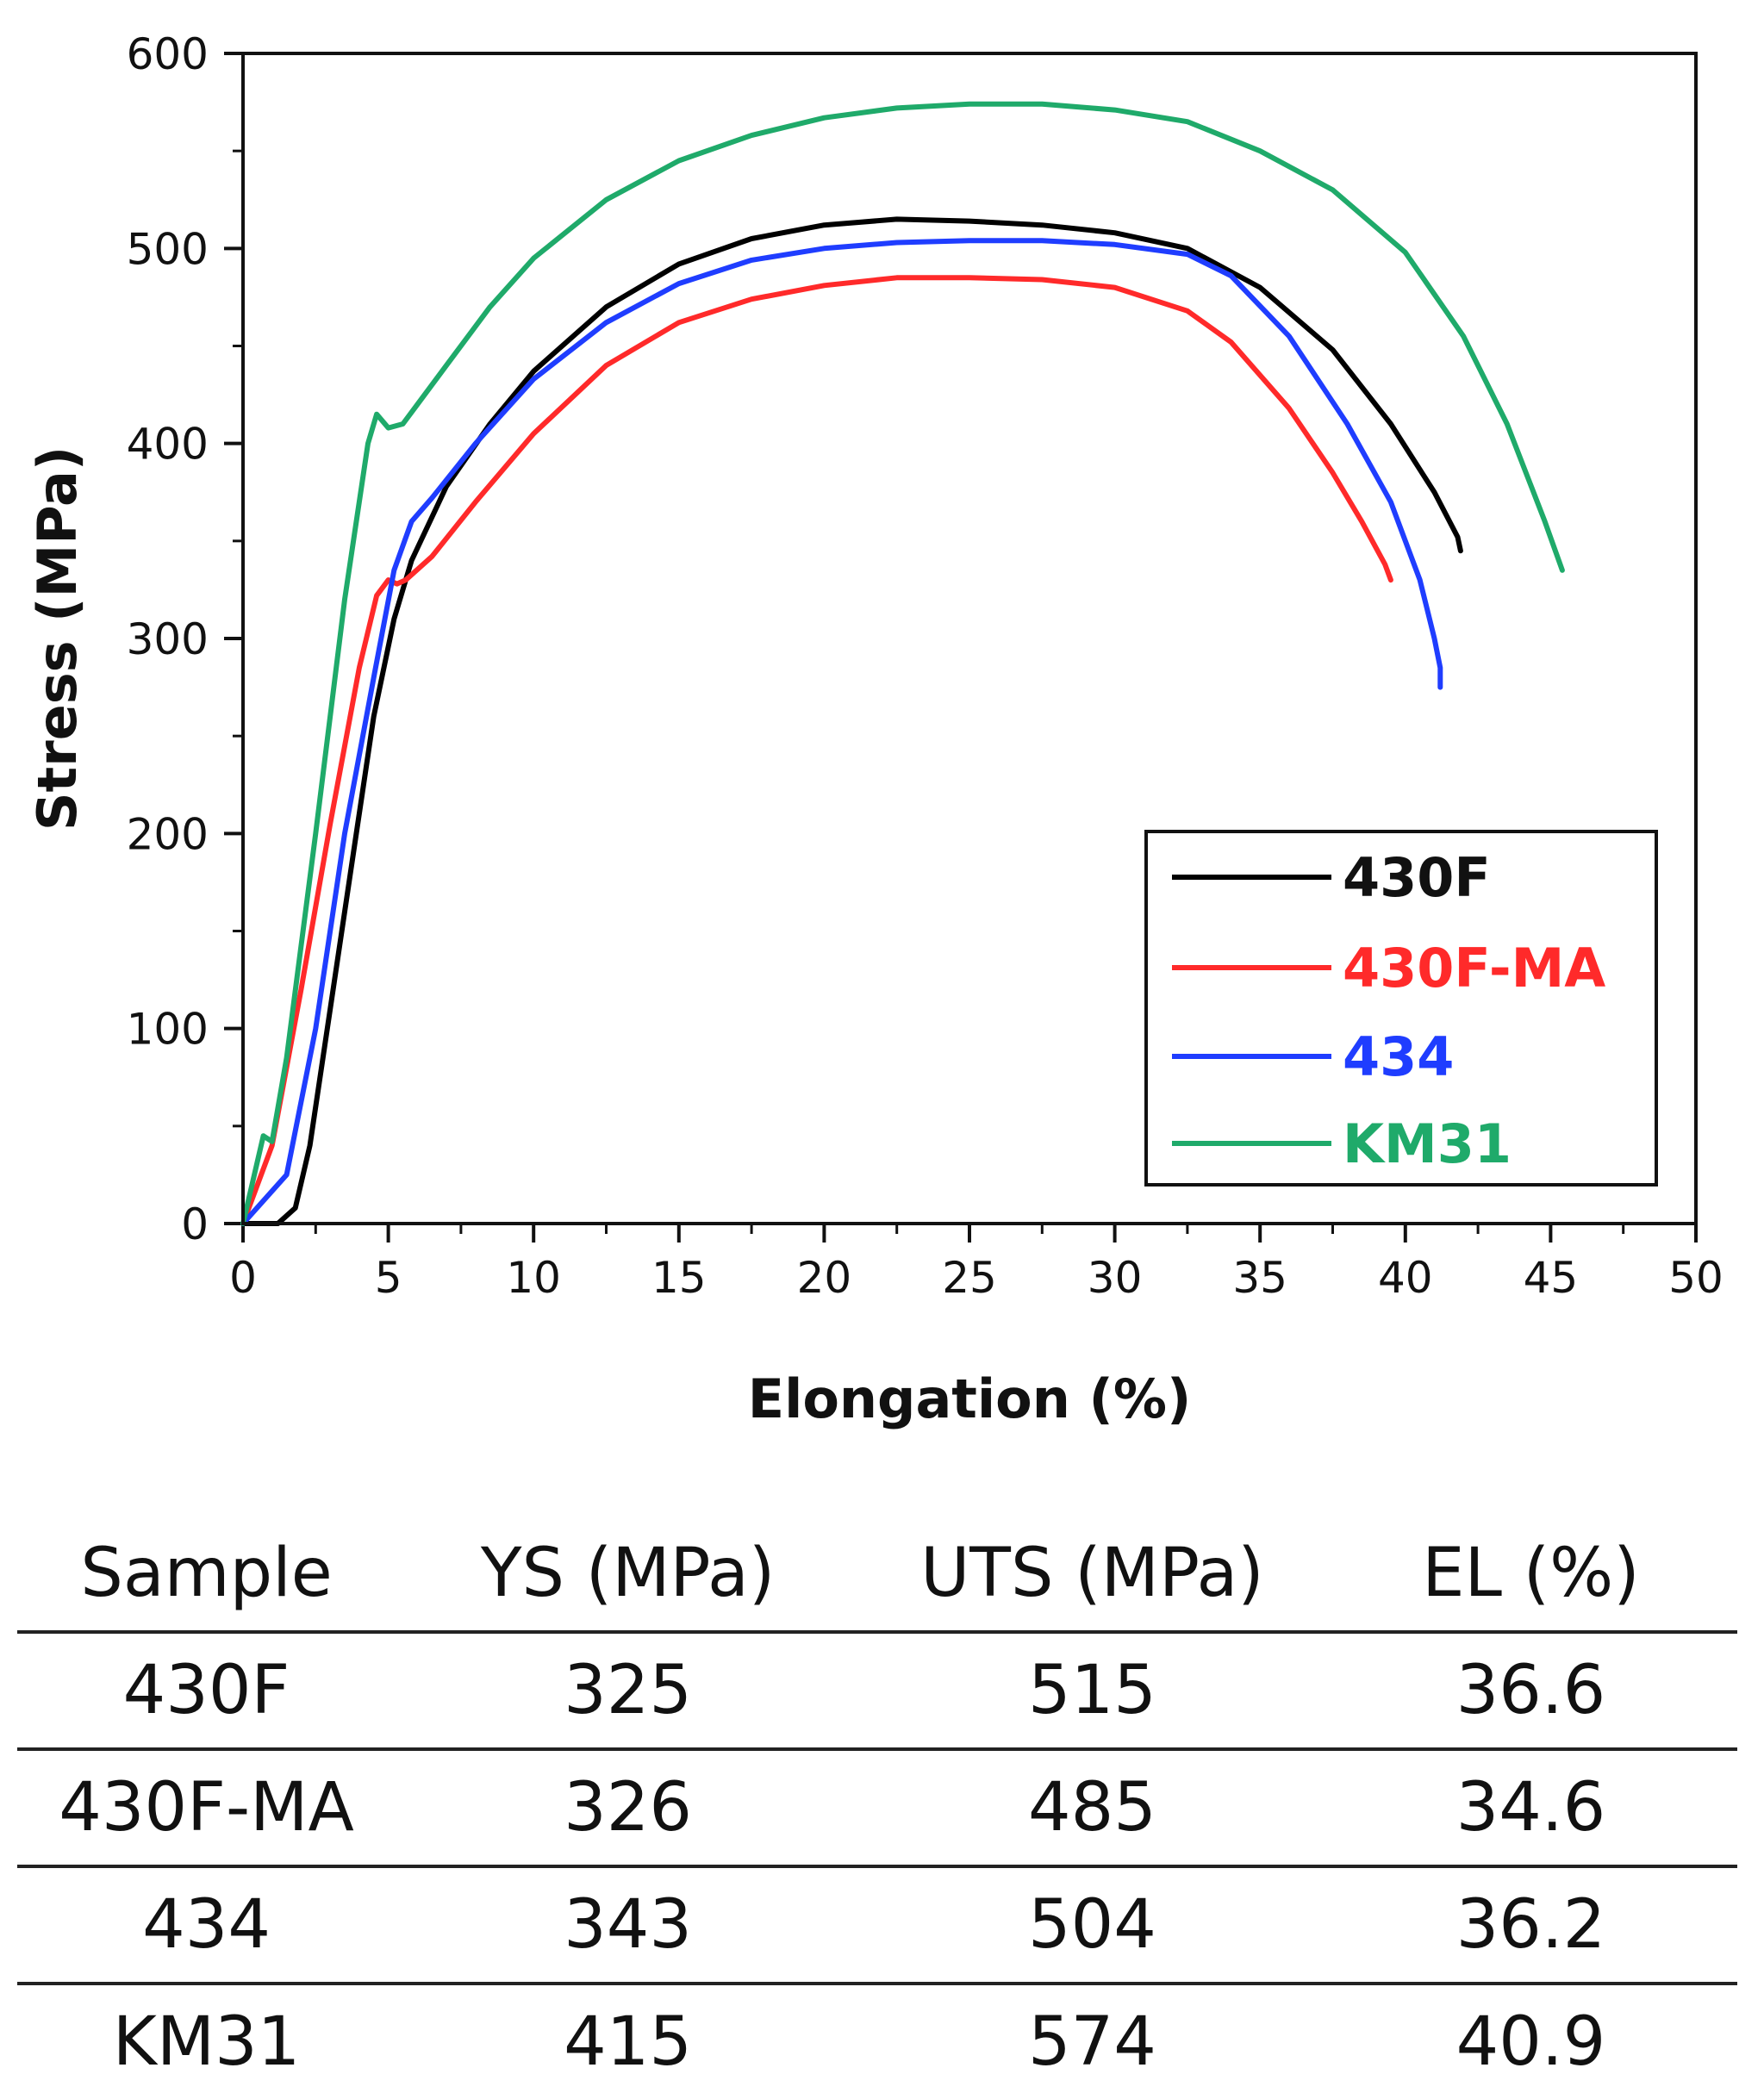  Describe the element at coordinates (1092, 1809) in the screenshot. I see `cell-uts: 485` at that location.